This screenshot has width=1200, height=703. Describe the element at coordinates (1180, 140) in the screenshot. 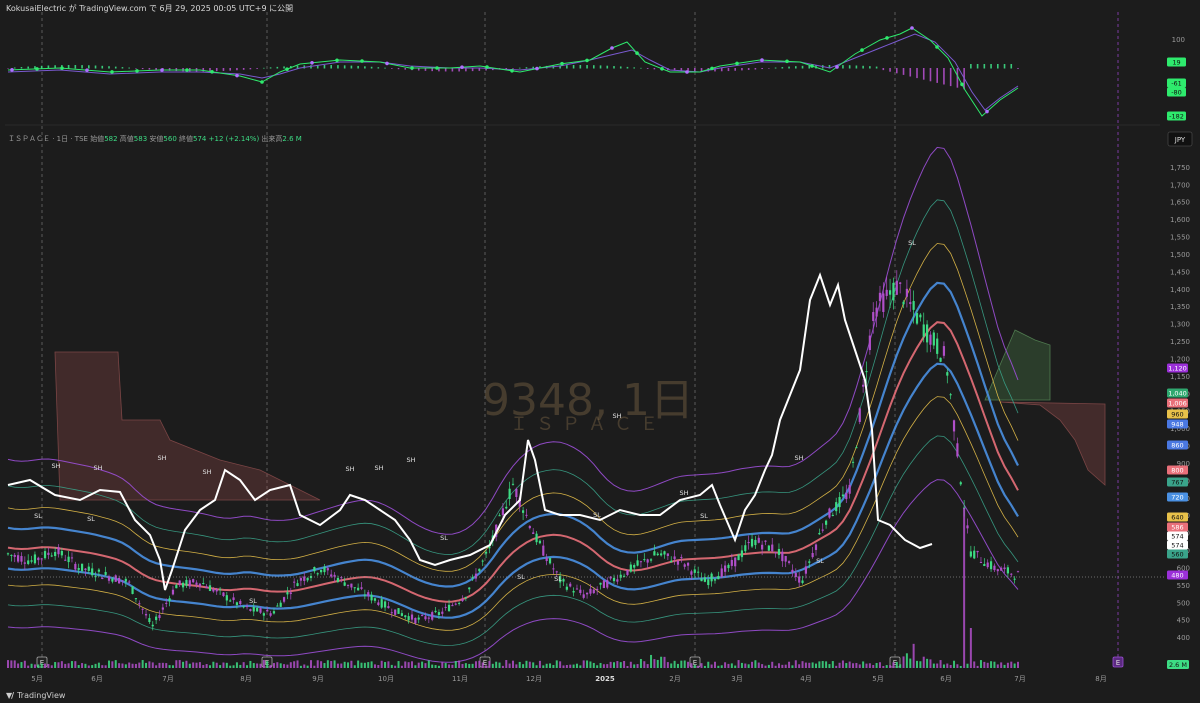

I see `currency-badge-label: JPY` at that location.